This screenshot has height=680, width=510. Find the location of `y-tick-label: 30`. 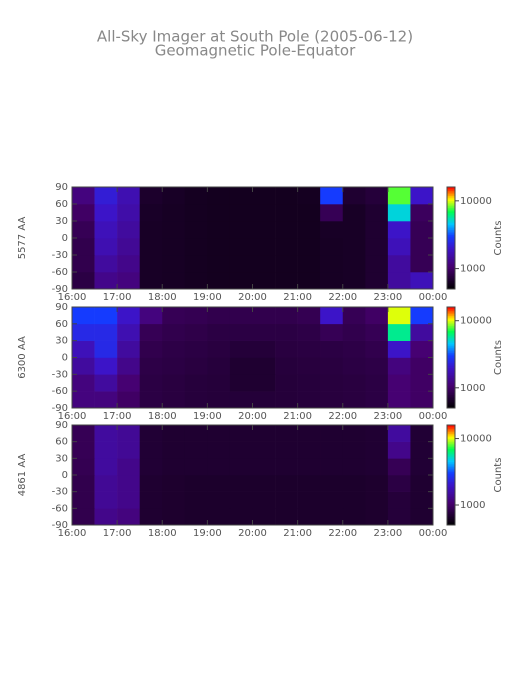

y-tick-label: 30 is located at coordinates (61, 341).